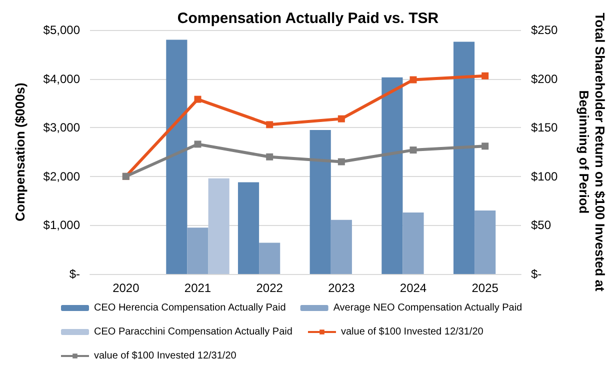 This screenshot has height=374, width=616. Describe the element at coordinates (592, 152) in the screenshot. I see `y2-axis-title: Total Shareholder Return on $100 Invested at Beginning of Period` at that location.